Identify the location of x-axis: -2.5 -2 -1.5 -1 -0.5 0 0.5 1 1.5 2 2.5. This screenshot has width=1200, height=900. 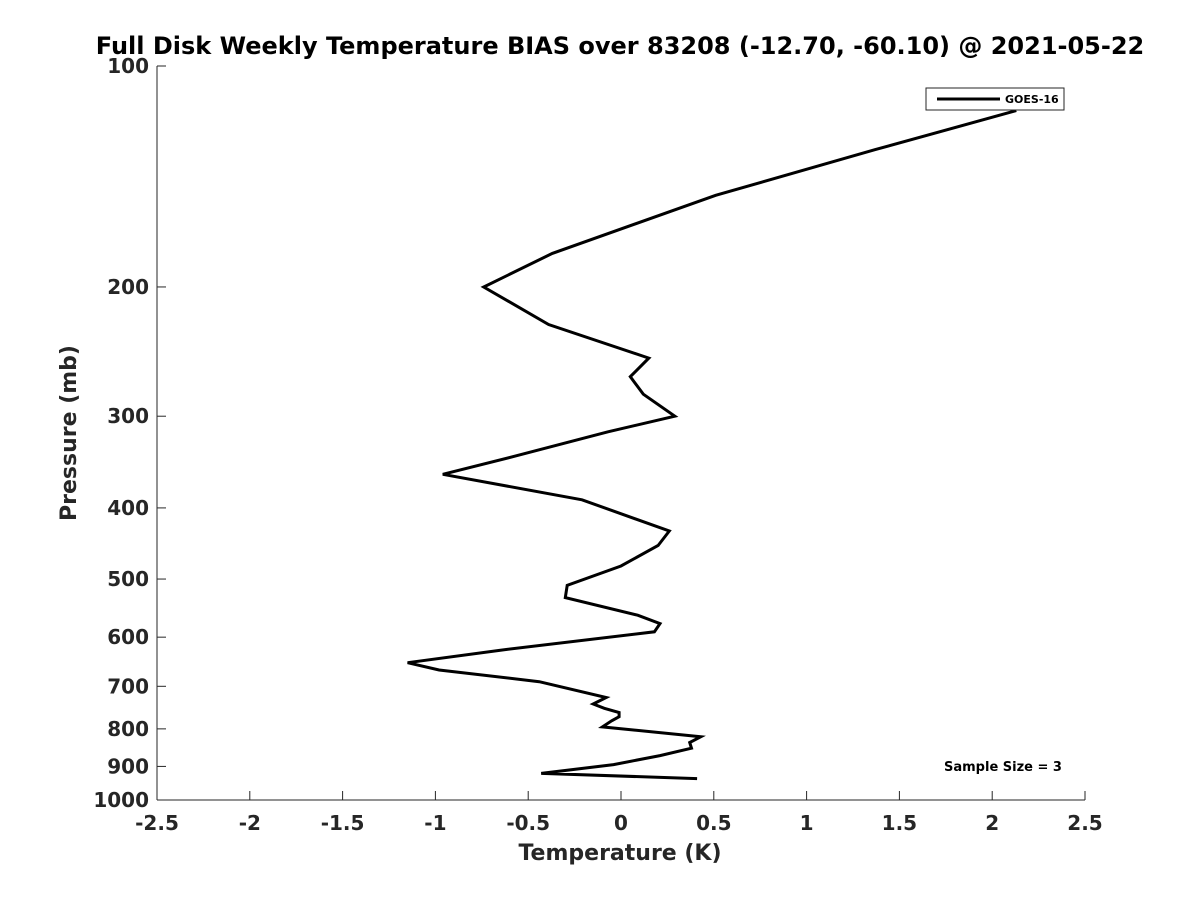
(619, 813).